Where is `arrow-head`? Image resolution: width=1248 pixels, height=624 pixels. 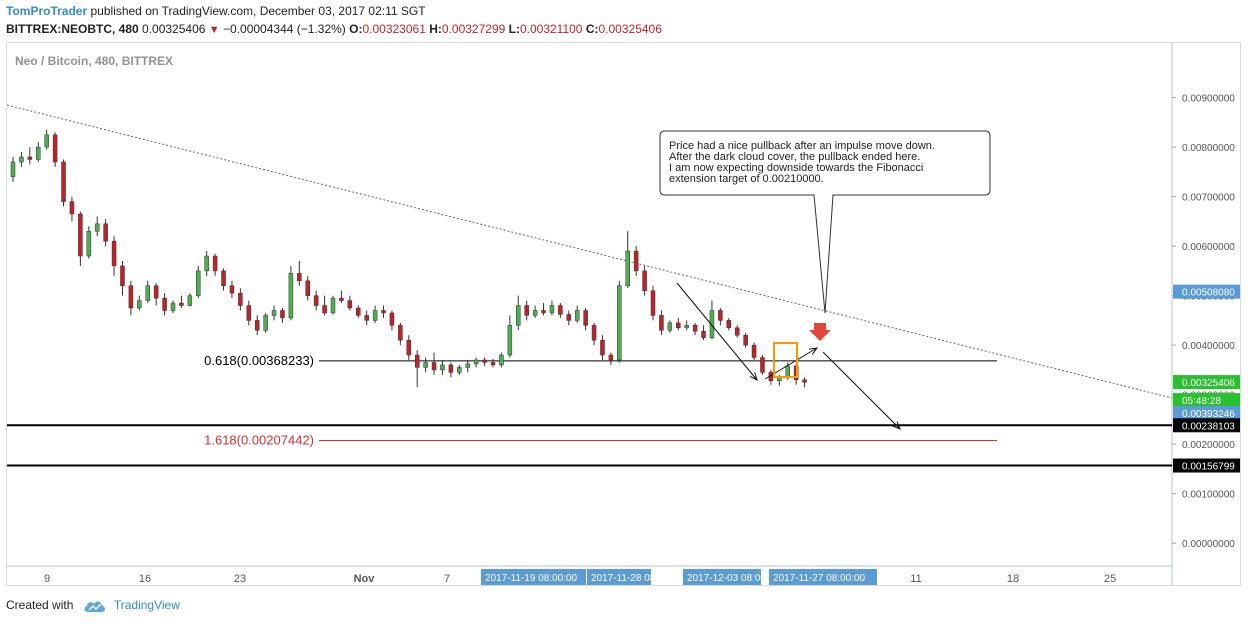
arrow-head is located at coordinates (753, 376).